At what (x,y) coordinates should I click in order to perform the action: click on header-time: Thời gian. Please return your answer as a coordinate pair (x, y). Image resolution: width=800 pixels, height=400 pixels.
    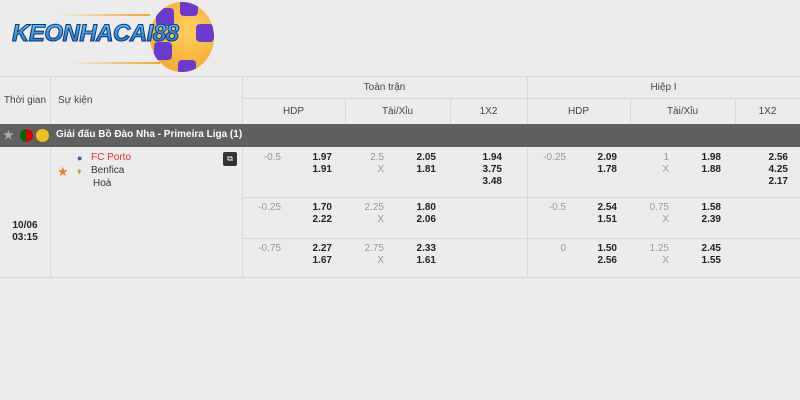
    Looking at the image, I should click on (25, 100).